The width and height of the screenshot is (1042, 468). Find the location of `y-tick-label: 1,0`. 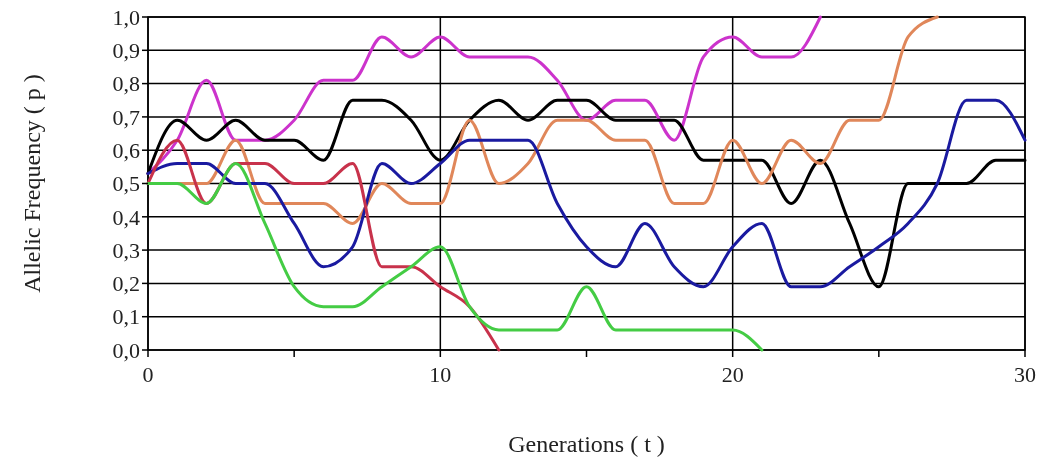

y-tick-label: 1,0 is located at coordinates (126, 17).